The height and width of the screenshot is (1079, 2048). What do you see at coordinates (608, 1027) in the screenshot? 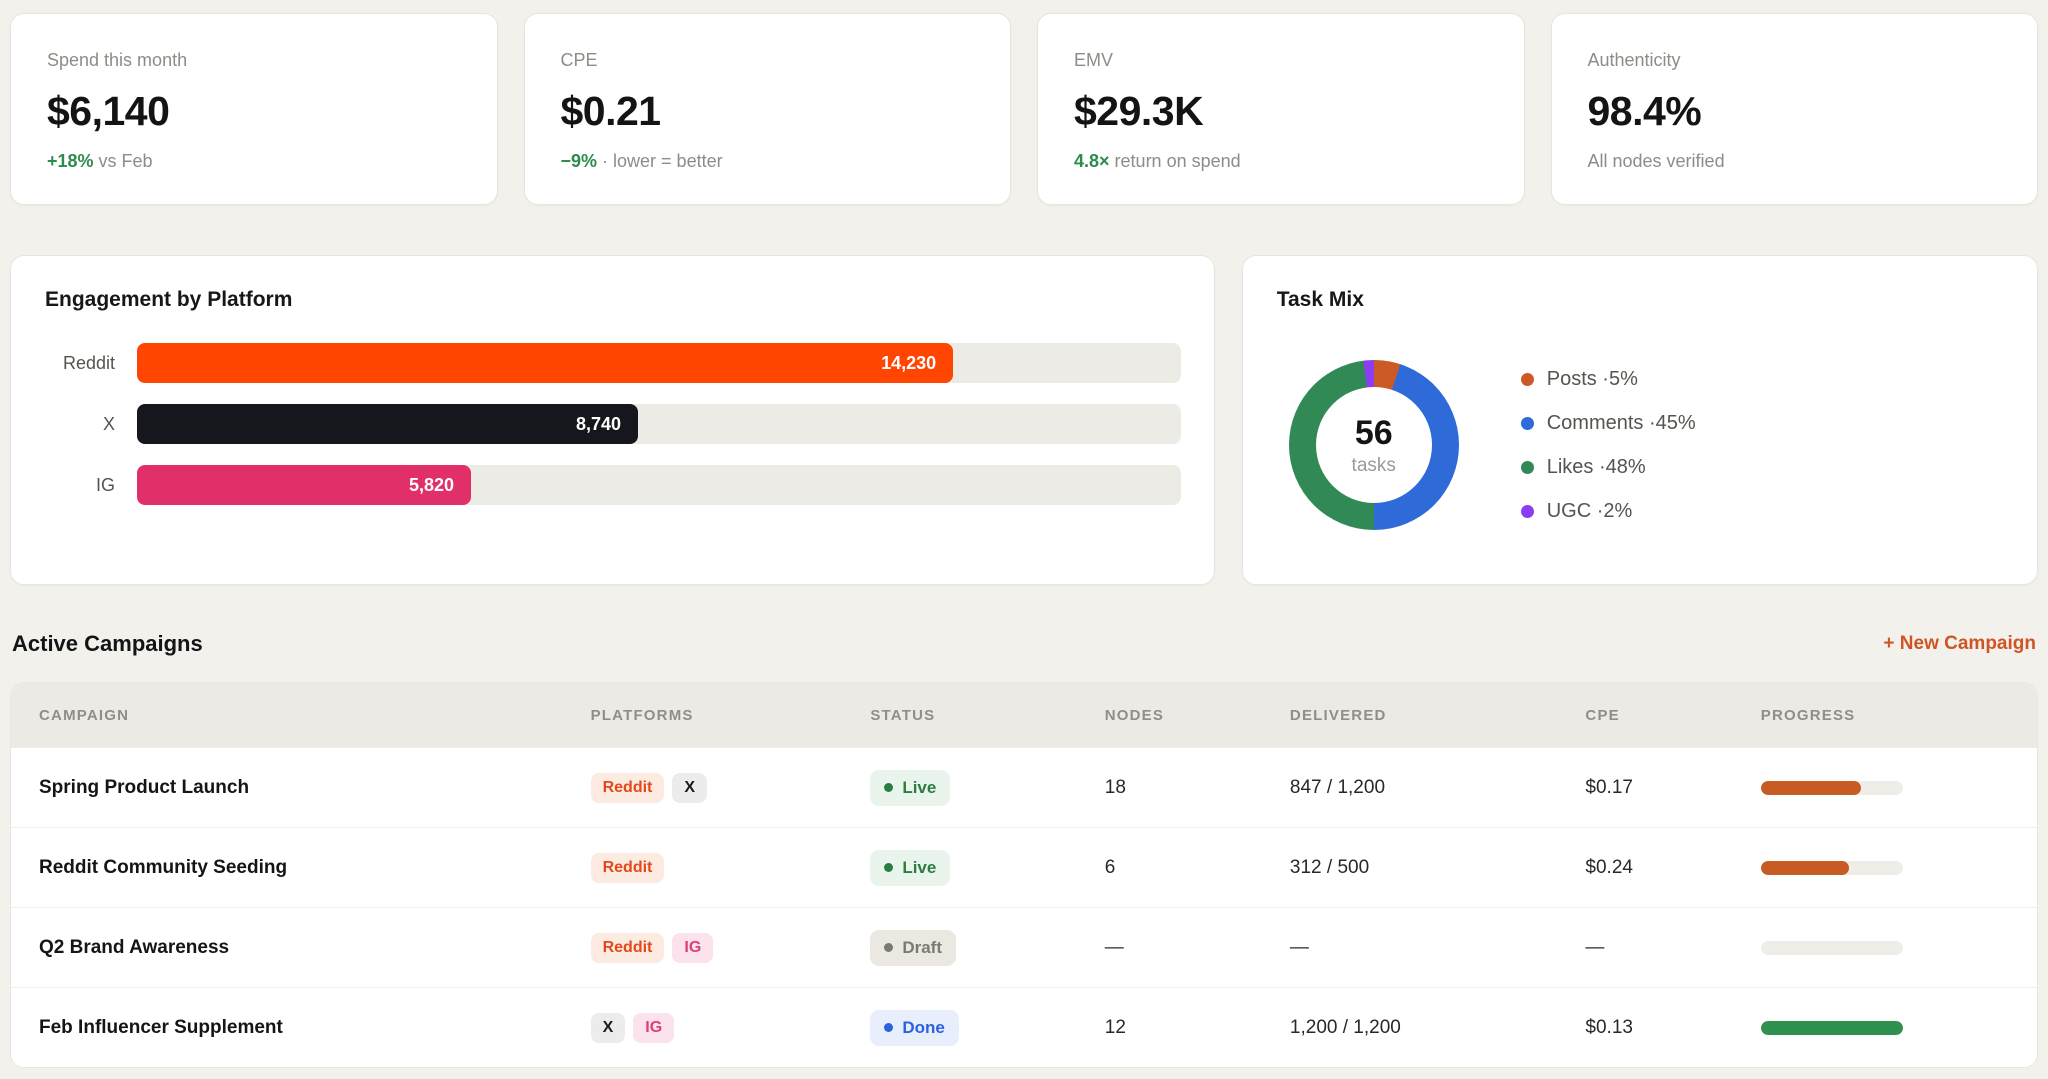
I see `platform-badge-x: X` at bounding box center [608, 1027].